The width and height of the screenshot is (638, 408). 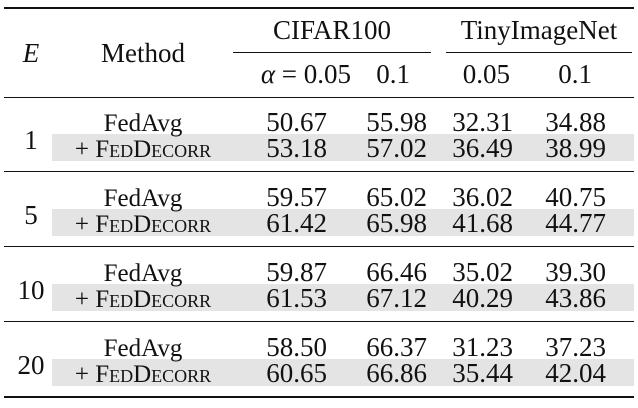 What do you see at coordinates (289, 74) in the screenshot?
I see `alpha-equals: =` at bounding box center [289, 74].